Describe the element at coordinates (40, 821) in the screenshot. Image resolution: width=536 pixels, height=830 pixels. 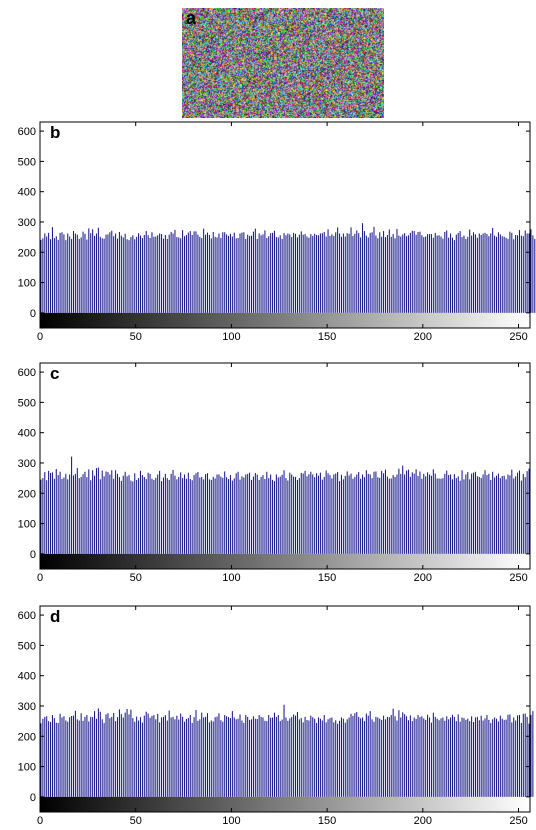
I see `x-tick-label: 0` at that location.